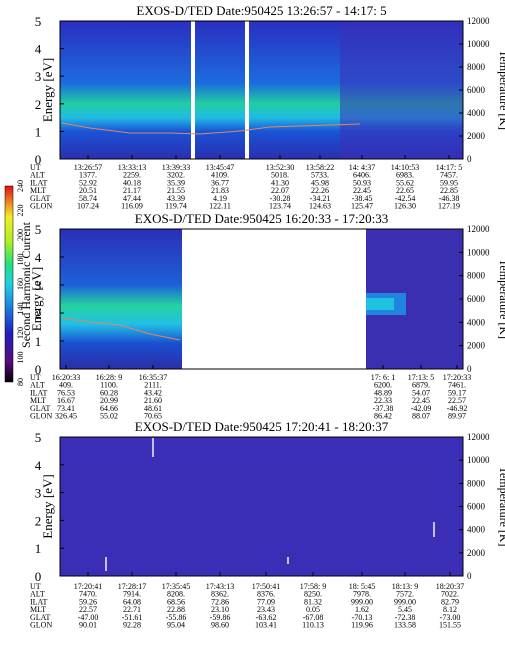  Describe the element at coordinates (313, 586) in the screenshot. I see `table-value: 17:58: 9` at that location.